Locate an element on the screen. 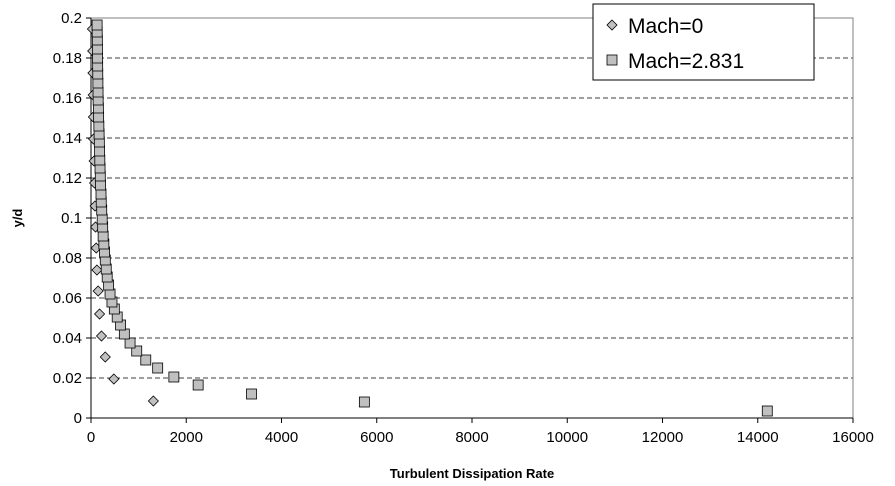 This screenshot has width=895, height=486. legend: Mach=0 Mach=2.831 is located at coordinates (703, 42).